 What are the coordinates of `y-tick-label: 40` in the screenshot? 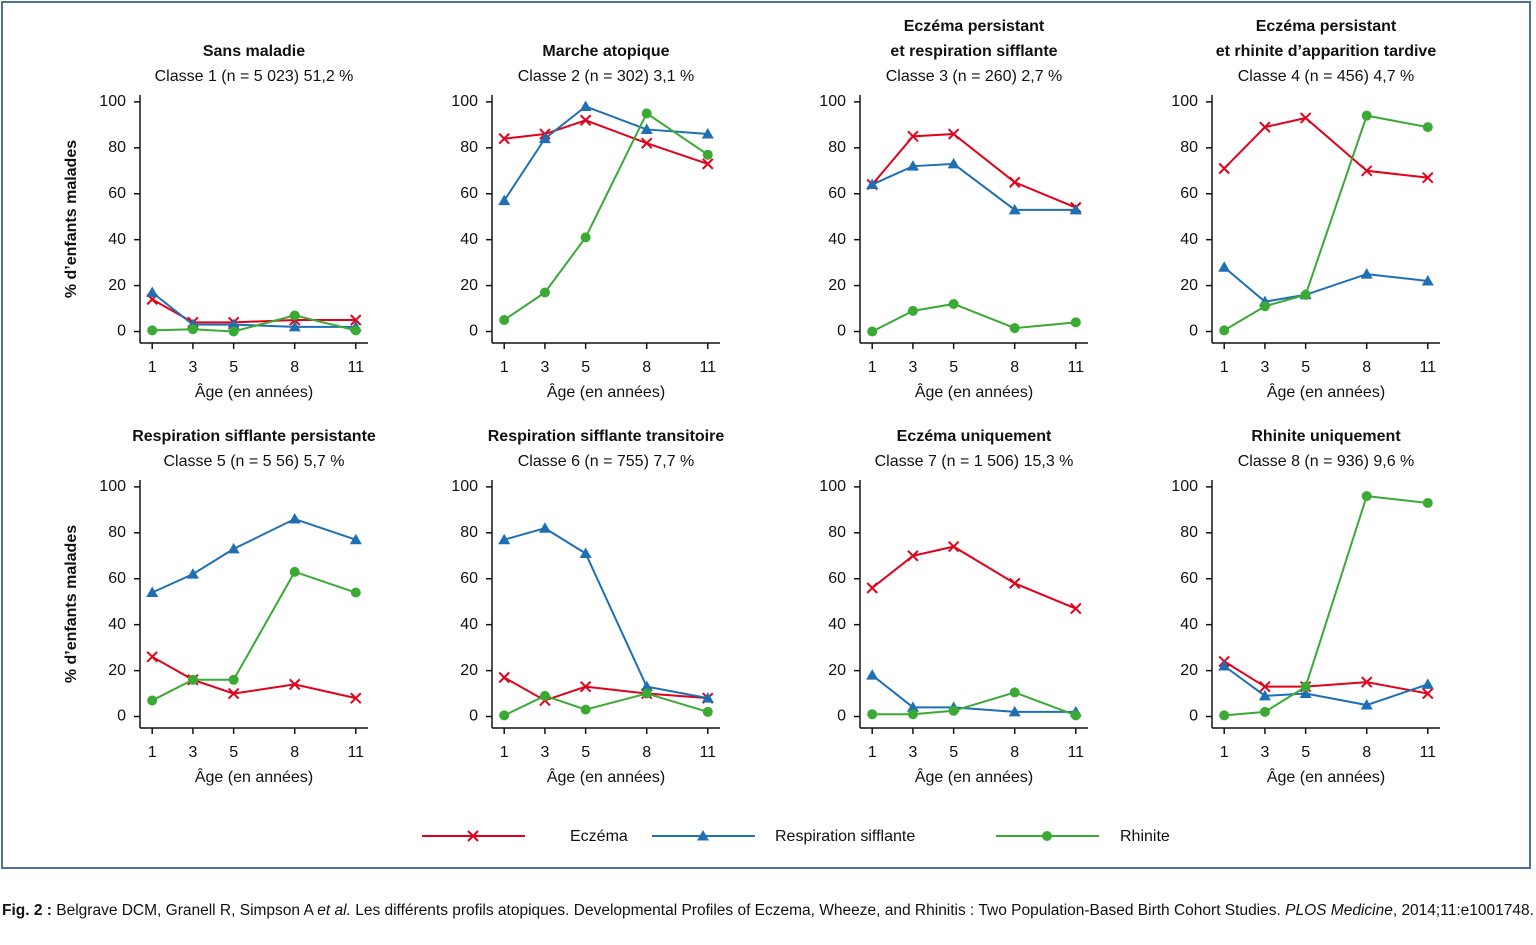 It's located at (1189, 624).